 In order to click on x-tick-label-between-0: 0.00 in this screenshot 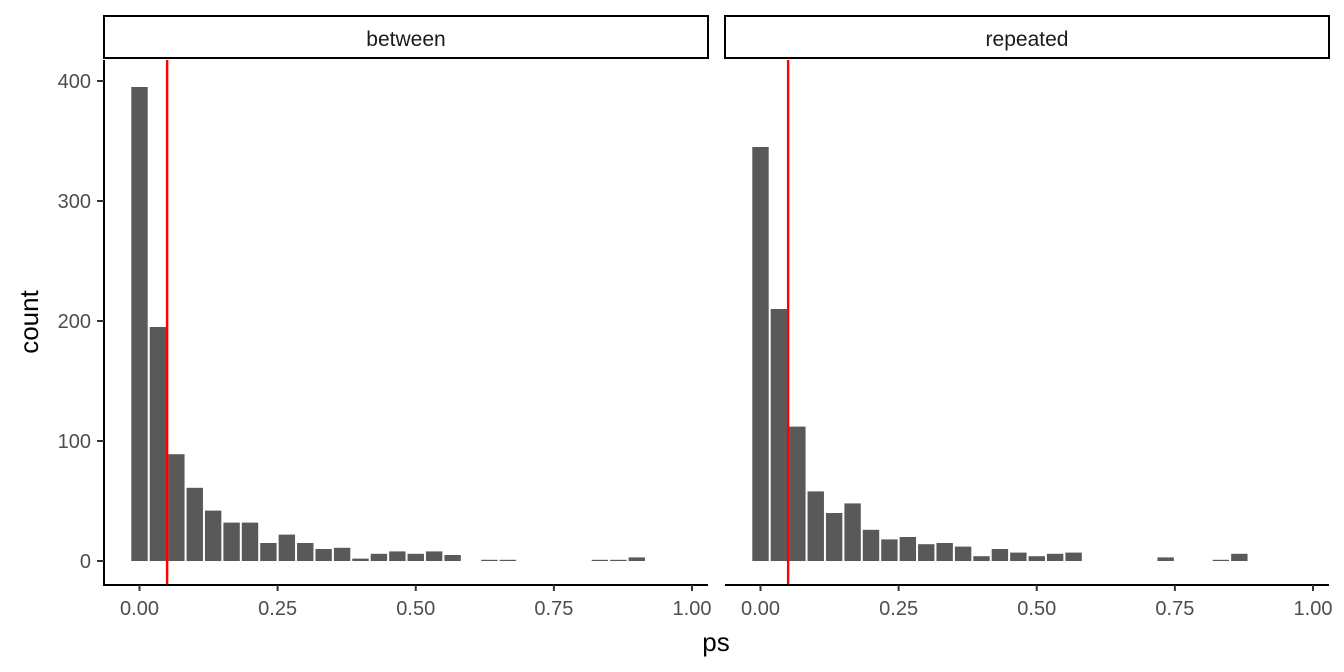, I will do `click(139, 609)`.